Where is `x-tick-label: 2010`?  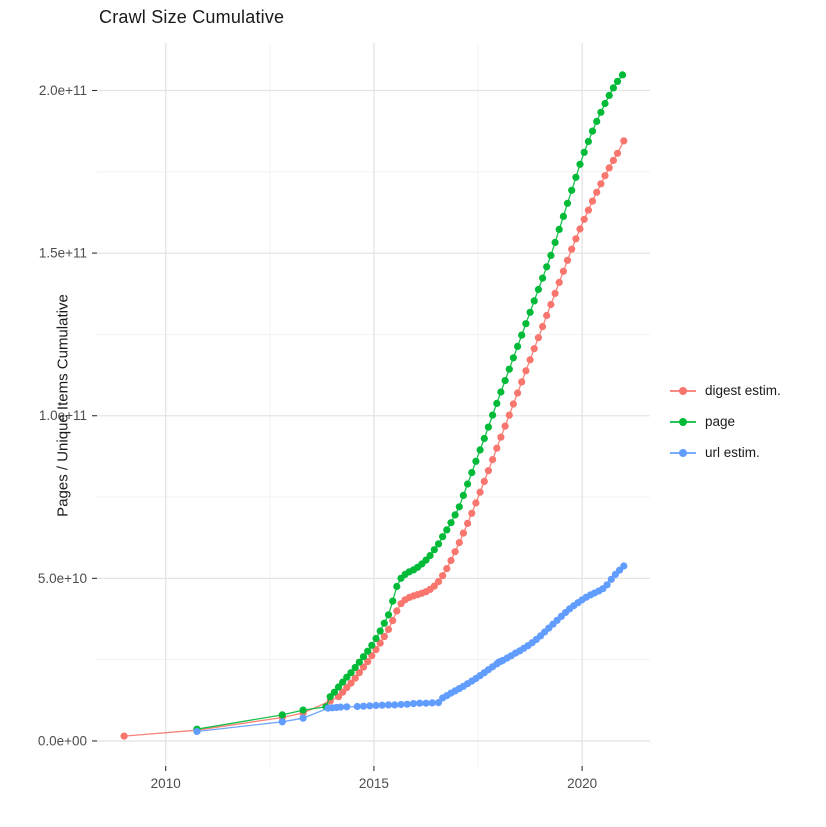
x-tick-label: 2010 is located at coordinates (166, 783).